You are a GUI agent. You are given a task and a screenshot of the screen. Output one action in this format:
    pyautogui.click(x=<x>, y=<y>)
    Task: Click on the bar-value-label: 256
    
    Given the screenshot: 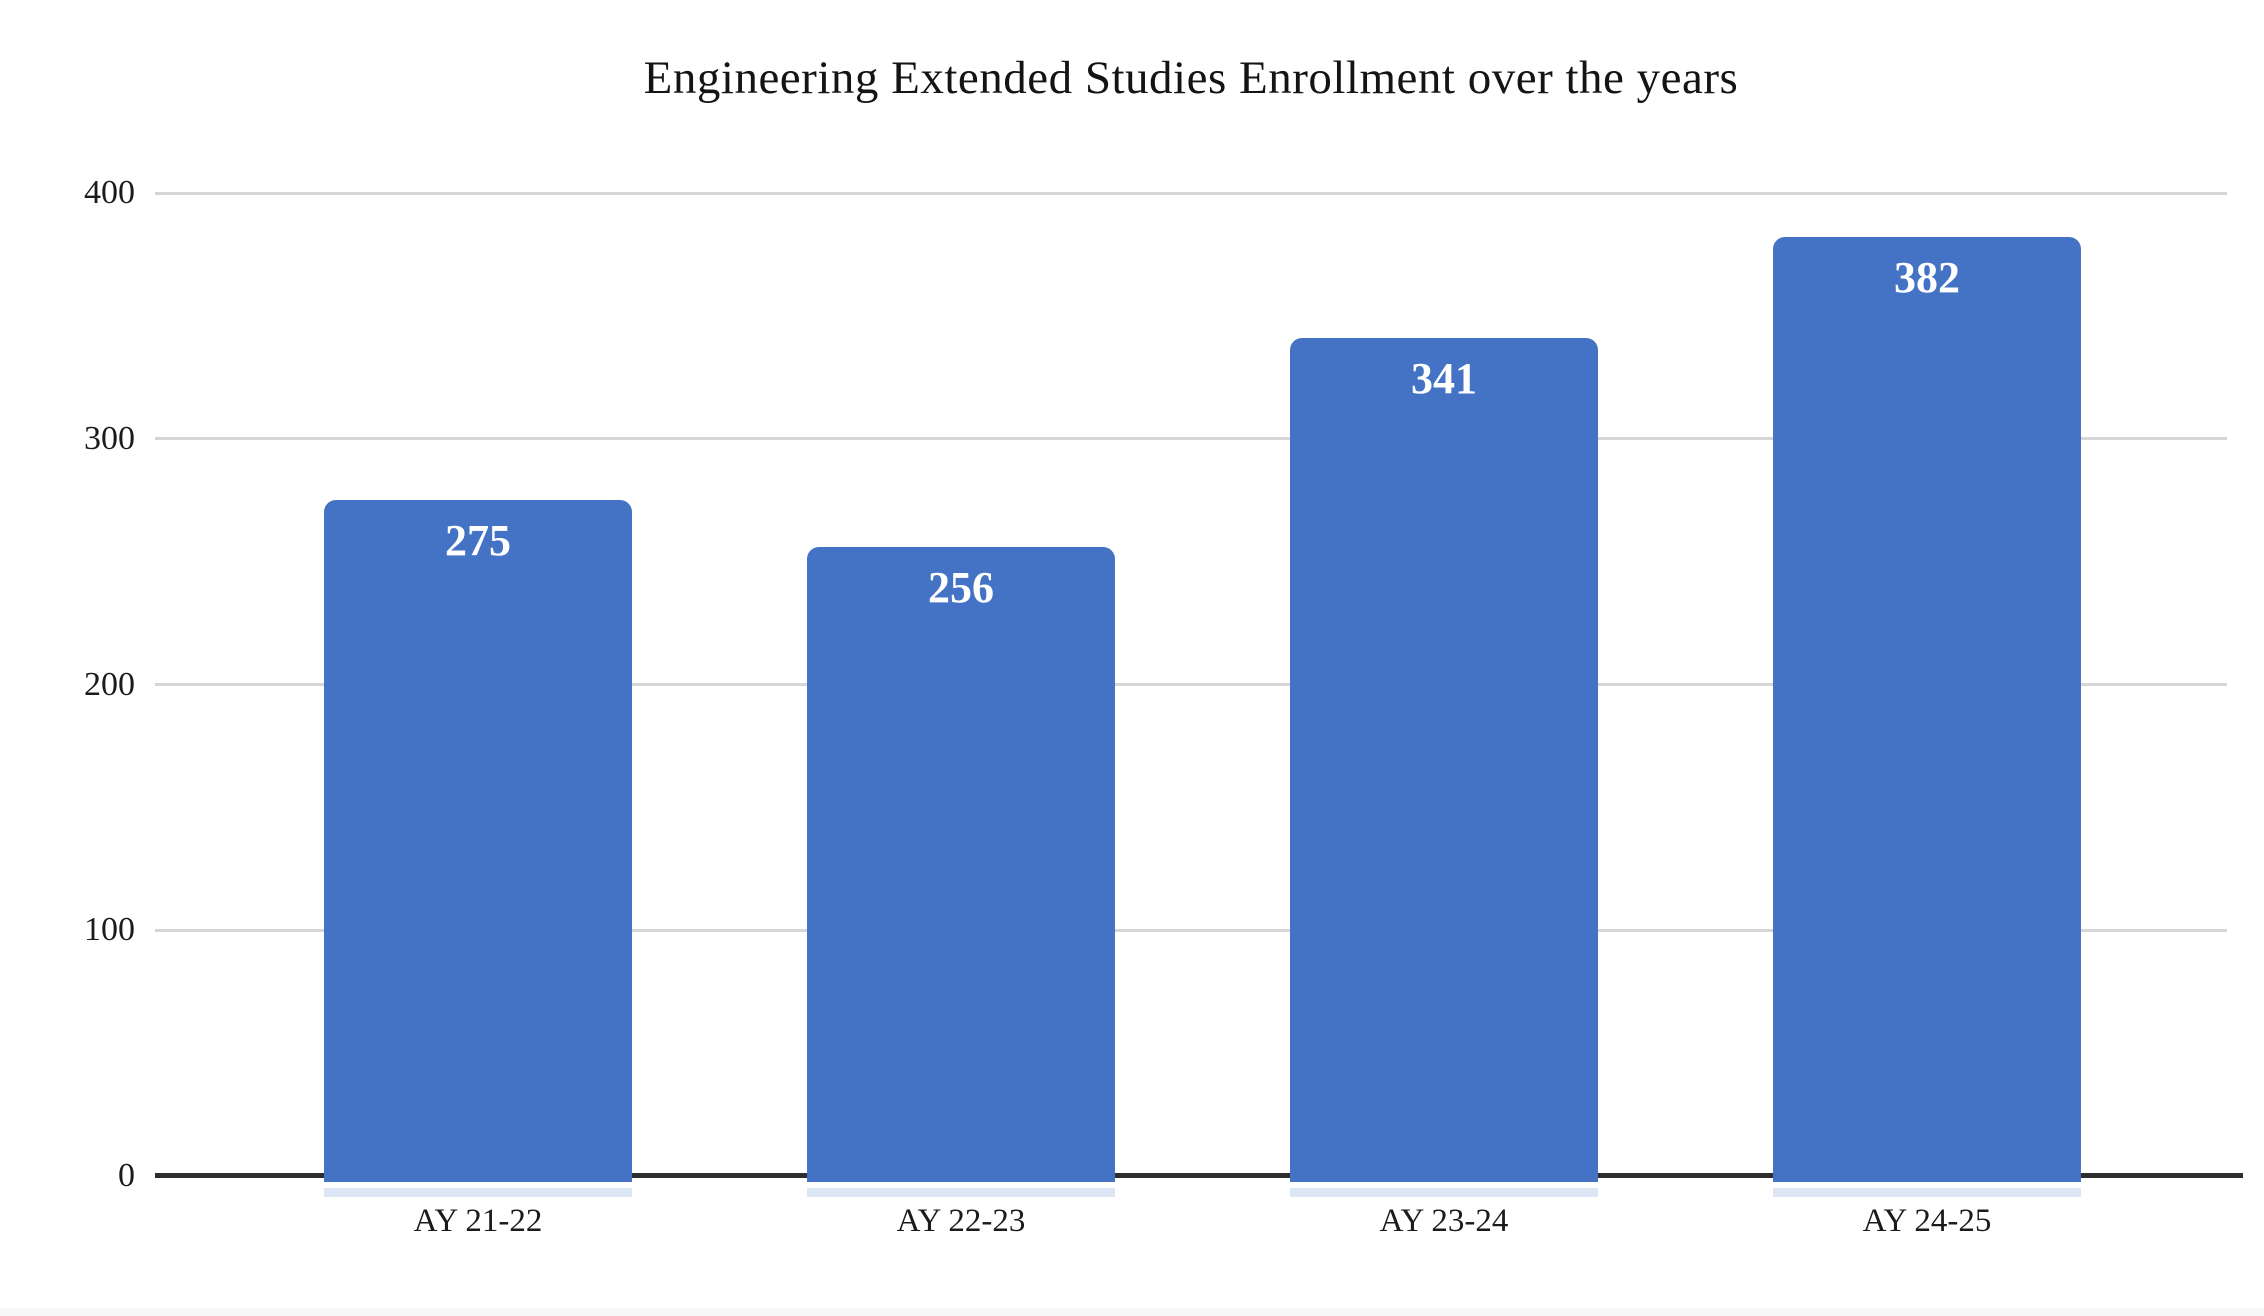 What is the action you would take?
    pyautogui.click(x=961, y=587)
    